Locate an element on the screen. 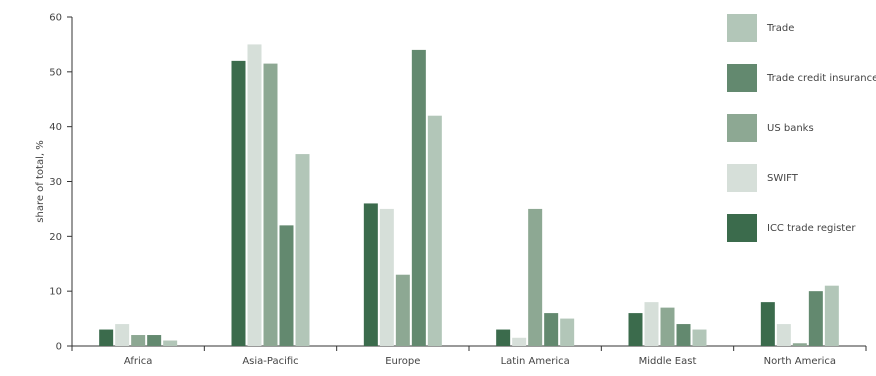 The image size is (876, 376). legend-label: Trade credit insurance is located at coordinates (821, 78).